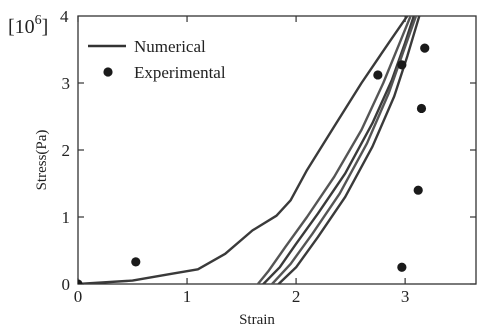 The height and width of the screenshot is (331, 478). What do you see at coordinates (64, 16) in the screenshot?
I see `y-extra-tick-label: 4` at bounding box center [64, 16].